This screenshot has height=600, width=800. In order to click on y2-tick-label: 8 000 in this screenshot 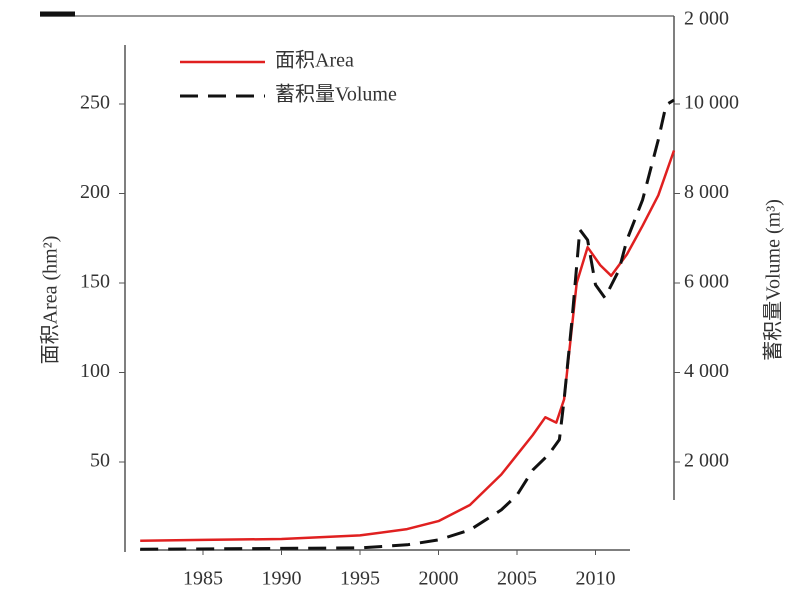, I will do `click(706, 192)`.